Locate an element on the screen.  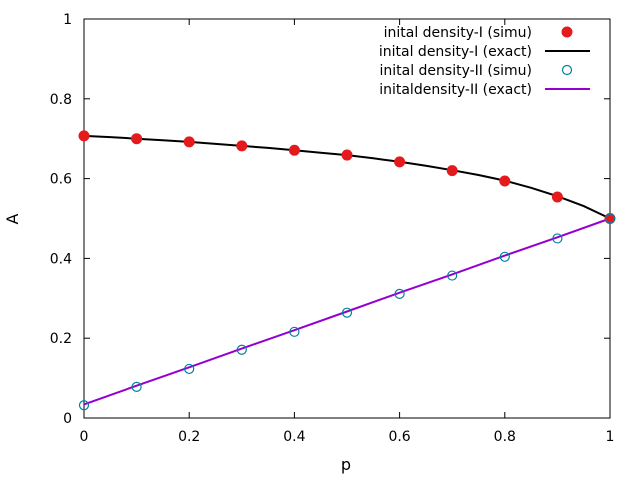
x-tick-label: 0.2 is located at coordinates (189, 437).